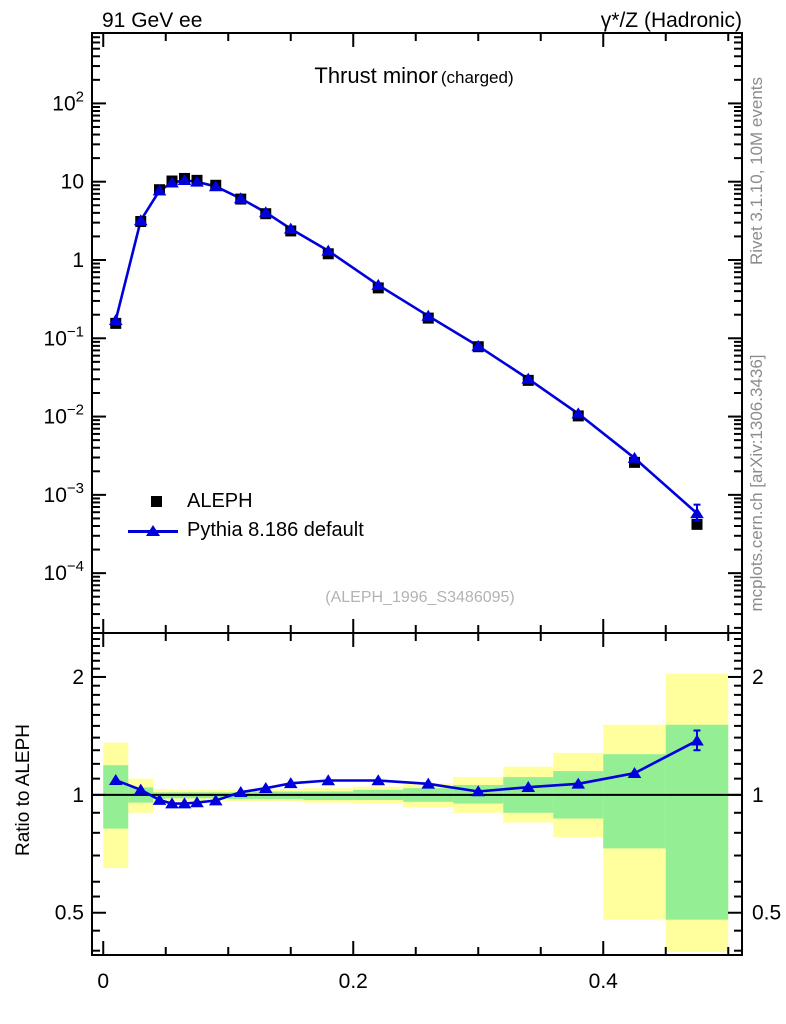 The width and height of the screenshot is (786, 1024). I want to click on legend-label-aleph: ALEPH, so click(220, 501).